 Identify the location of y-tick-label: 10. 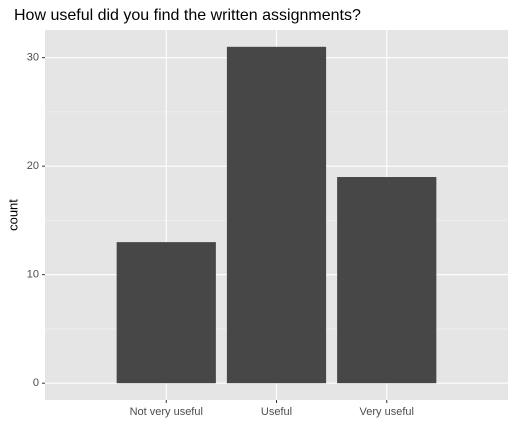
(33, 275).